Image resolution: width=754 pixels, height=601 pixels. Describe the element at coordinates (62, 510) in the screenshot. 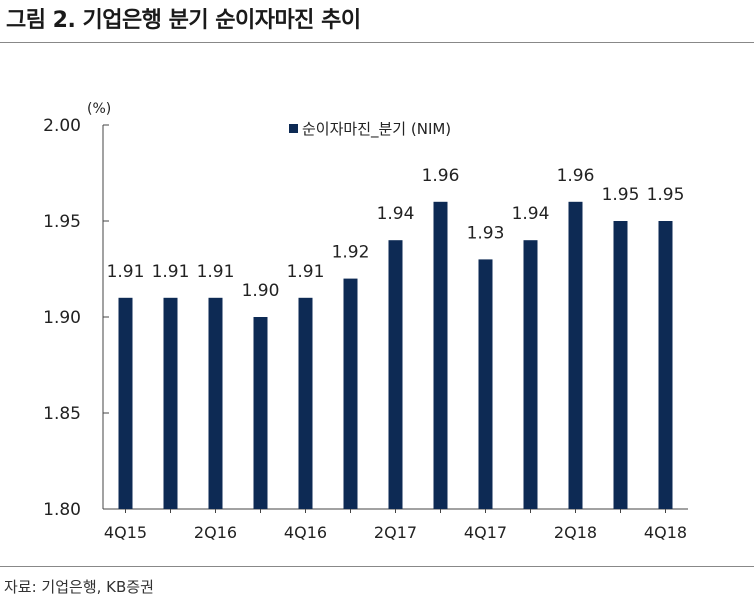

I see `y-tick-label: 1.80` at that location.